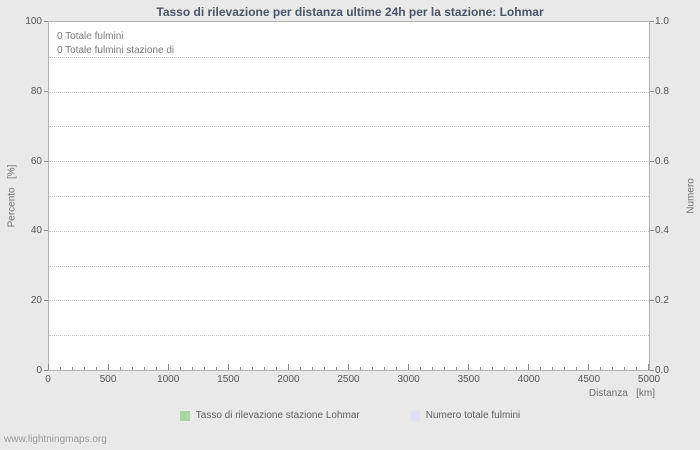  Describe the element at coordinates (662, 370) in the screenshot. I see `y-axis-tick-right: 0.0` at that location.